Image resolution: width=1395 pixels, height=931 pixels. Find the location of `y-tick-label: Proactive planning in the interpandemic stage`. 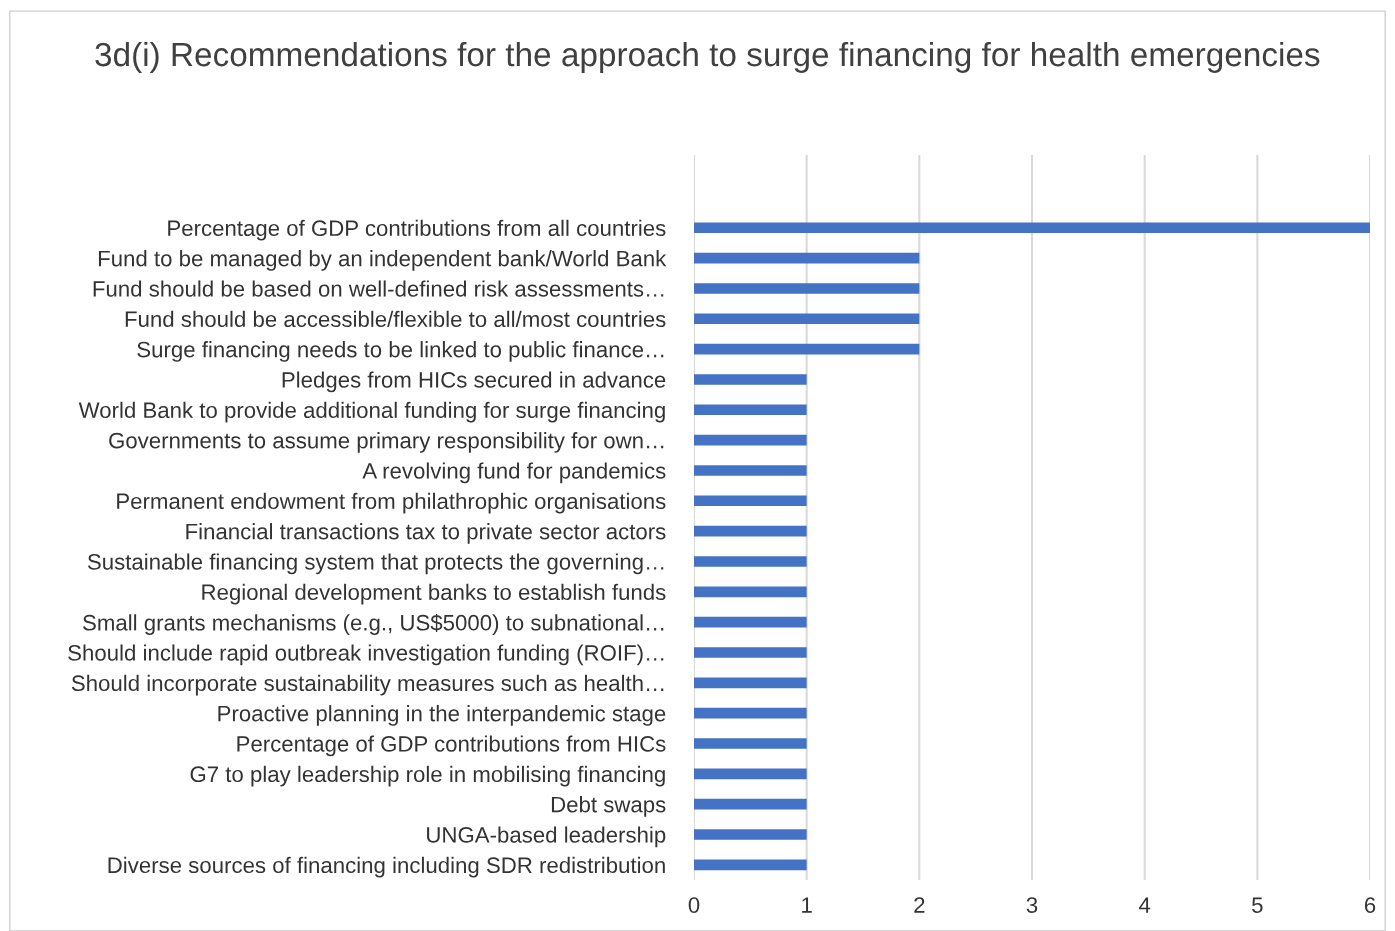

y-tick-label: Proactive planning in the interpandemic stage is located at coordinates (442, 715).